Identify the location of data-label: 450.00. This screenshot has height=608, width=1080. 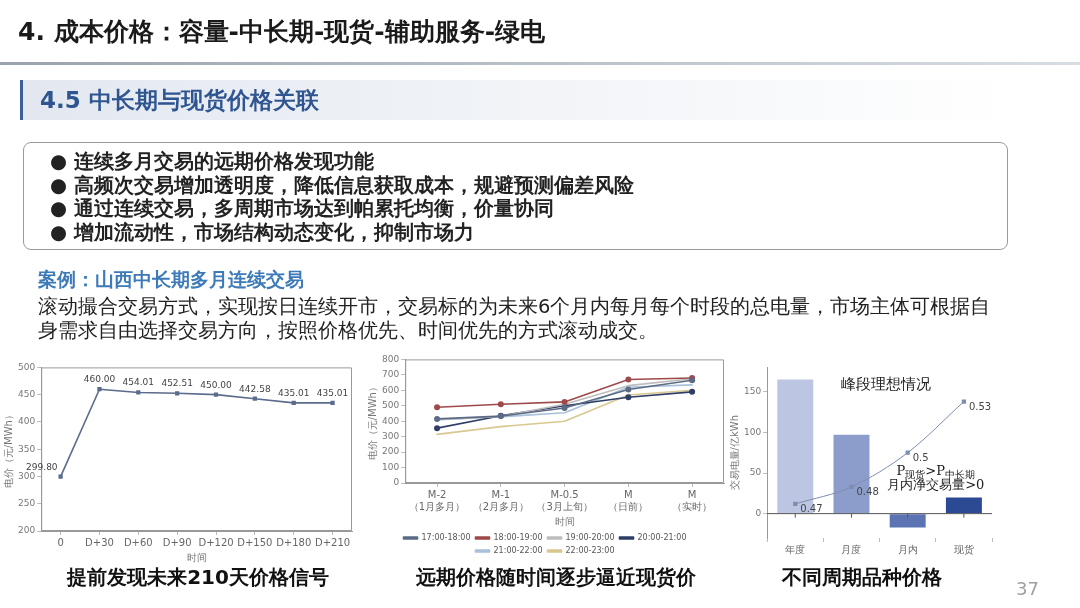
(216, 384).